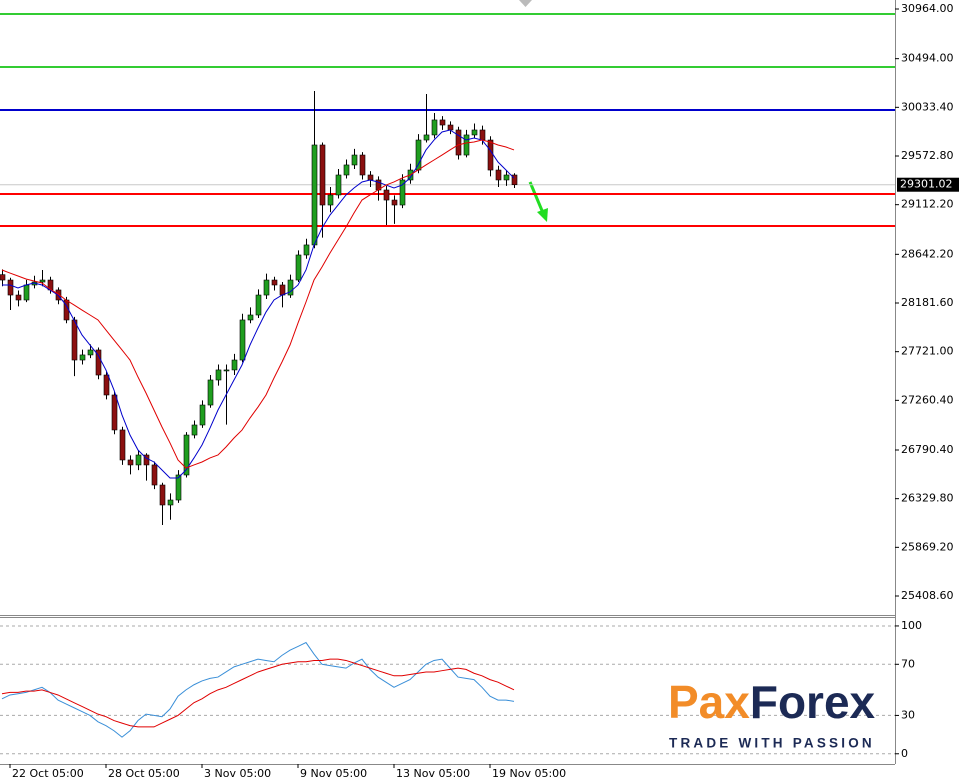 The image size is (964, 783). Describe the element at coordinates (48, 773) in the screenshot. I see `x-tick-label: 22 Oct 05:00` at that location.